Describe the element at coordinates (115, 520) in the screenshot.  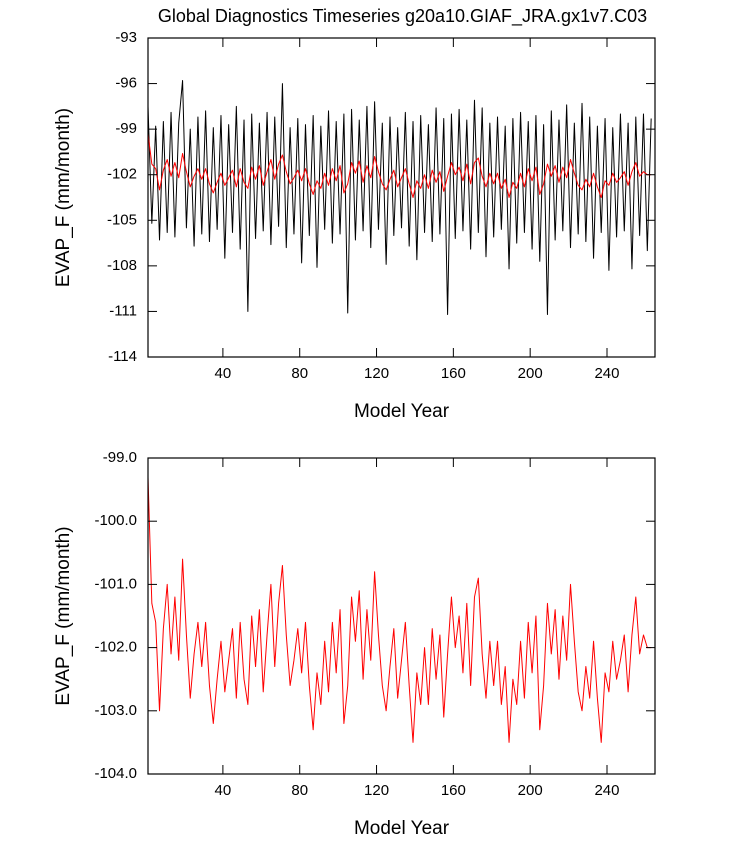
I see `y-tick-label: -100.0` at that location.